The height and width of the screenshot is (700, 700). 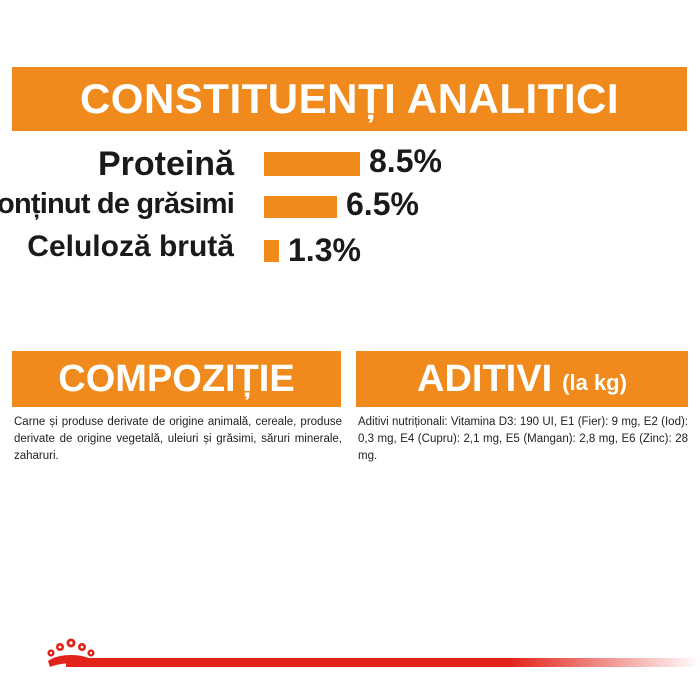 What do you see at coordinates (485, 378) in the screenshot?
I see `additives-title: ADITIVI` at bounding box center [485, 378].